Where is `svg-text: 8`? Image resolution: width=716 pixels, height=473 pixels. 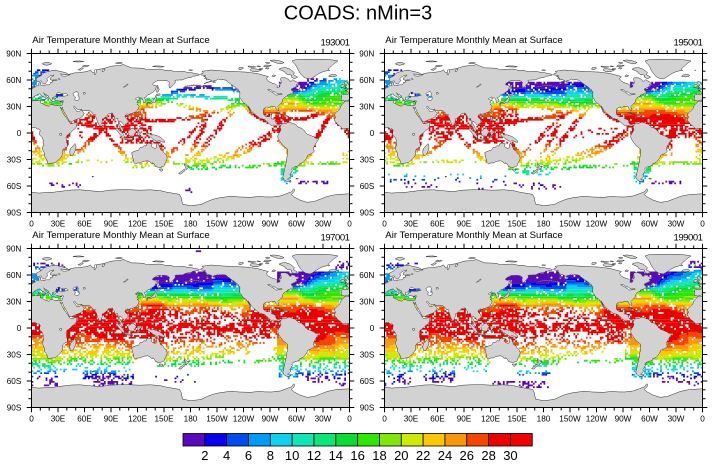
svg-text: 8 is located at coordinates (270, 455).